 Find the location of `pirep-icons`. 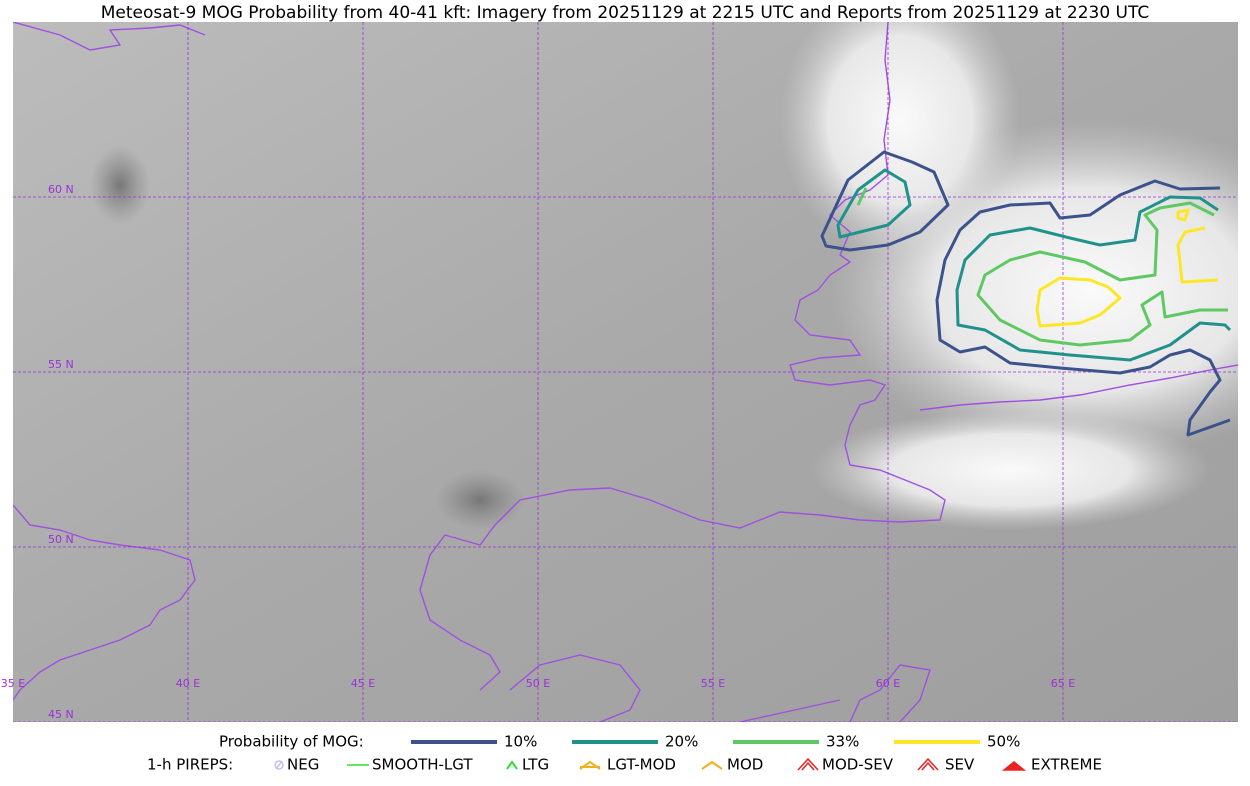

pirep-icons is located at coordinates (650, 764).